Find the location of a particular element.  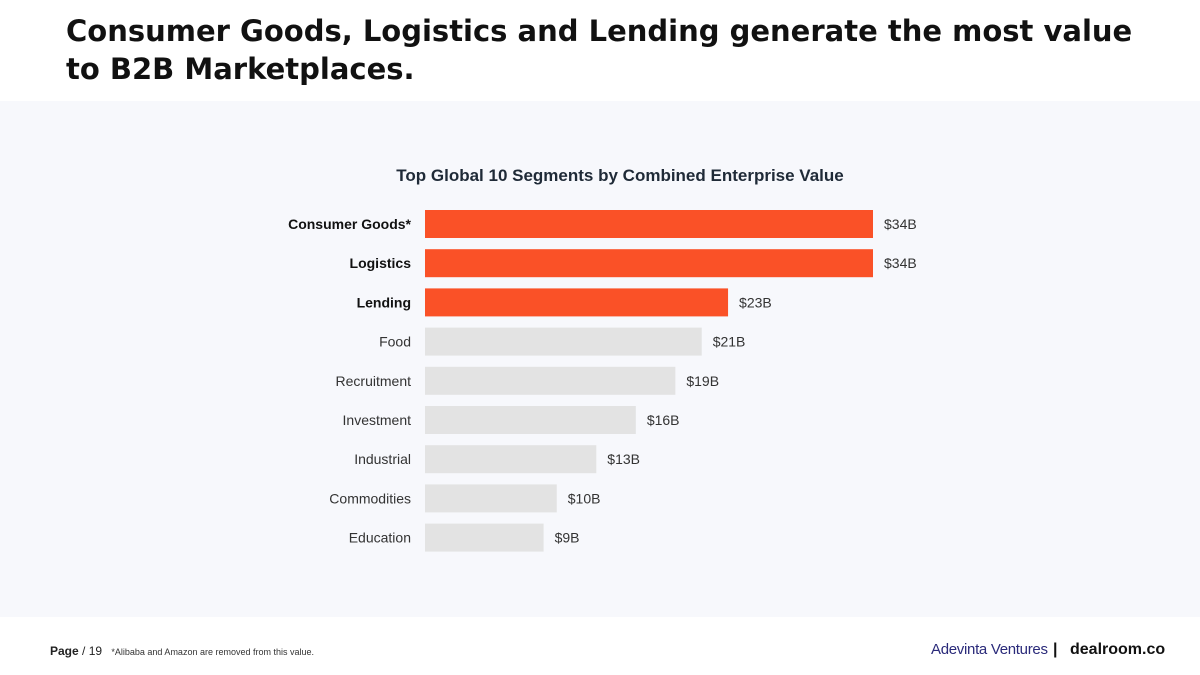

value-label: $21B is located at coordinates (729, 342).